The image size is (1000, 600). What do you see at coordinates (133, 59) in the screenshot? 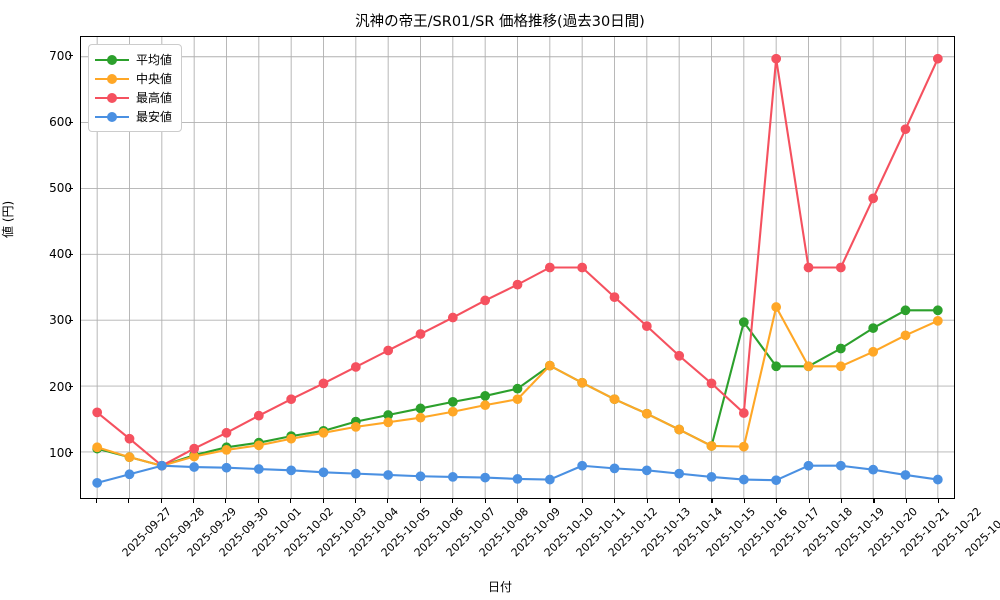
I see `legend-item-1: 平均値` at bounding box center [133, 59].